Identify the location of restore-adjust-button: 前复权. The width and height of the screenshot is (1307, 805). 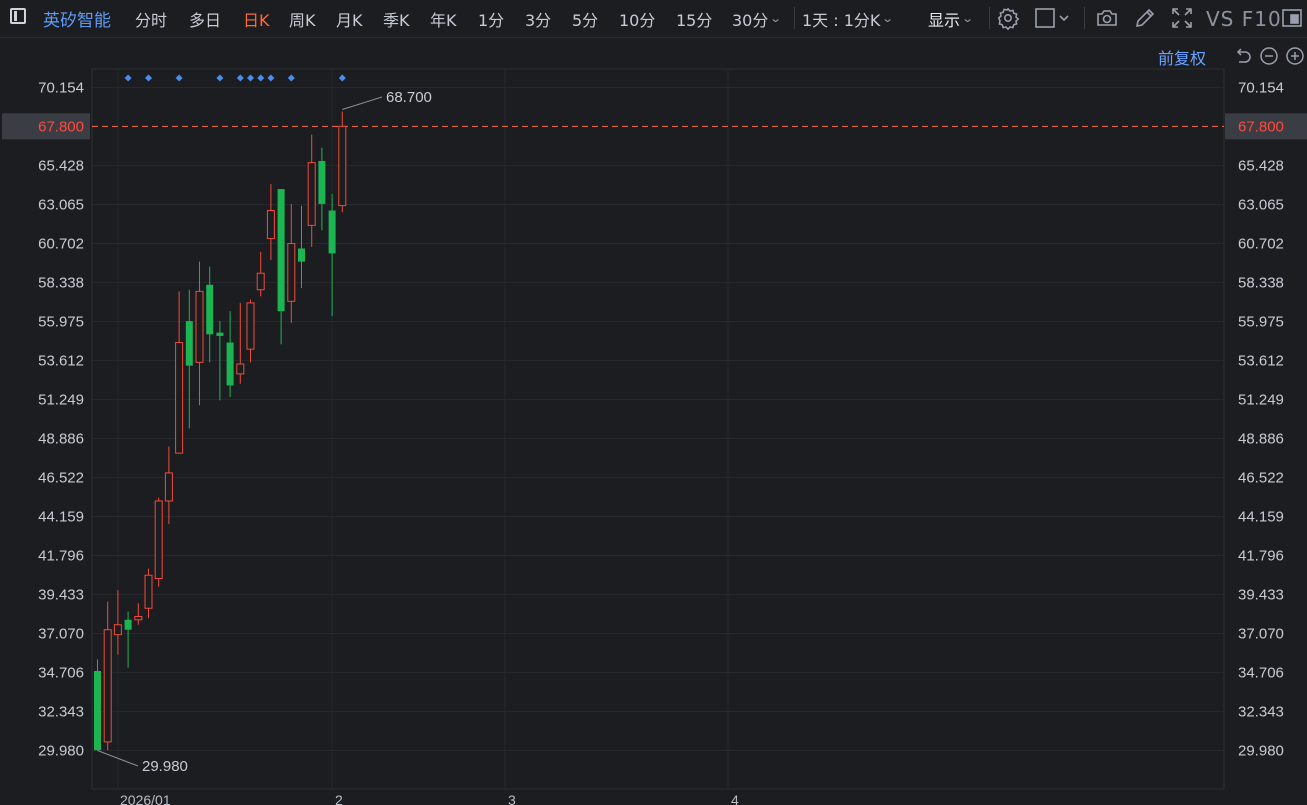
(1182, 58).